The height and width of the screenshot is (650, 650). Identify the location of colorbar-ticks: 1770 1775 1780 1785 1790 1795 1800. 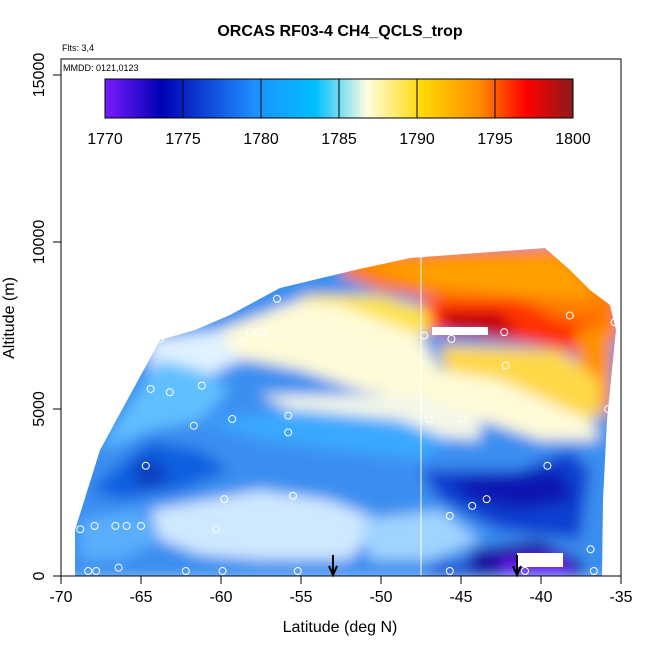
(339, 113).